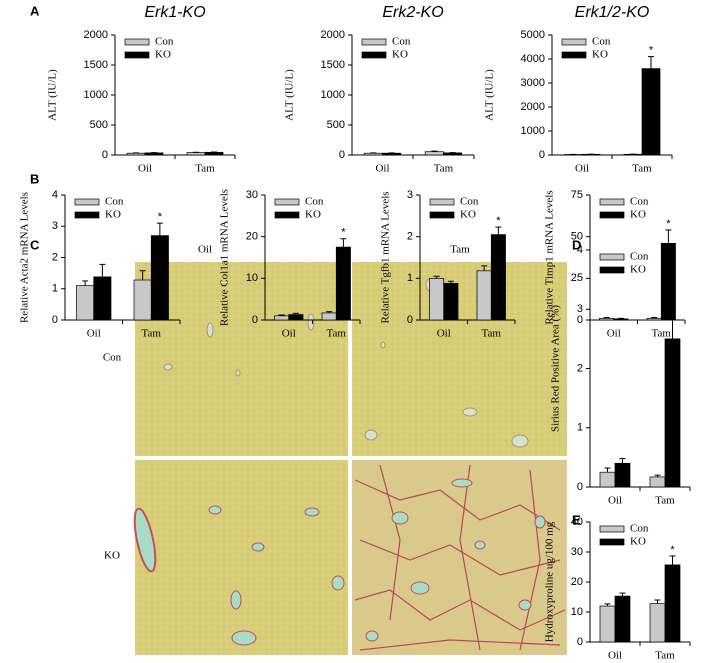 This screenshot has height=663, width=709. I want to click on y-tick-label: 4000, so click(533, 59).